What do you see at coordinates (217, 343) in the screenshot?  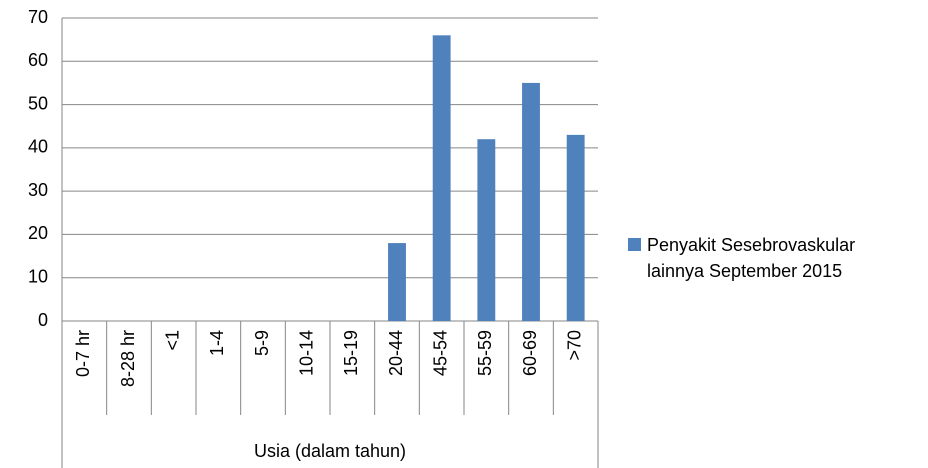 I see `x-tick-label: 1-4` at bounding box center [217, 343].